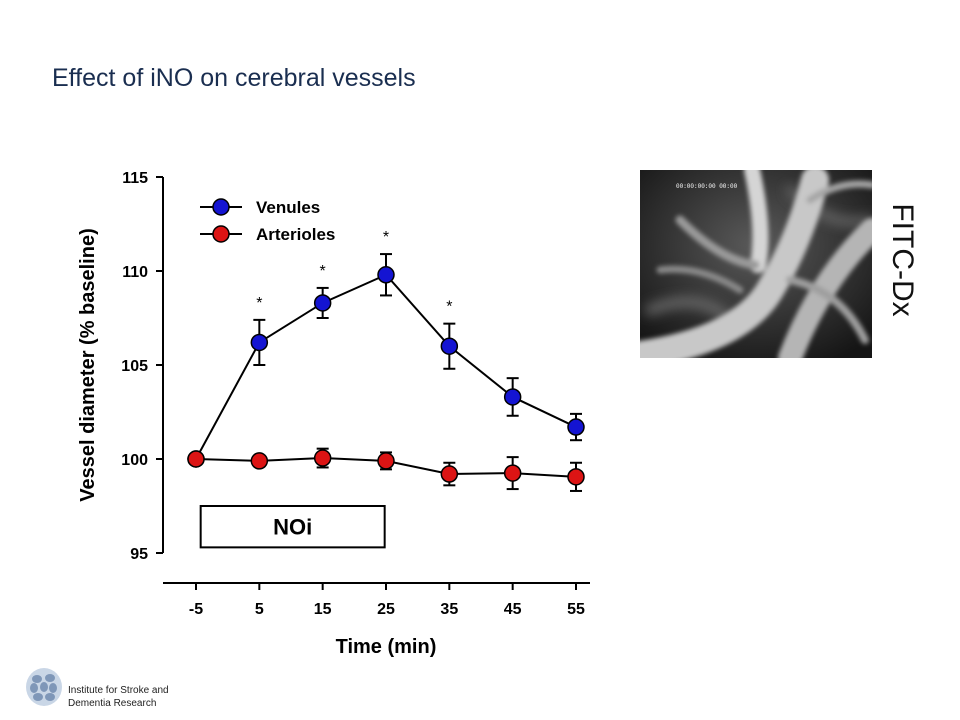 This screenshot has width=960, height=720. I want to click on x-axis-label: Time (min), so click(386, 647).